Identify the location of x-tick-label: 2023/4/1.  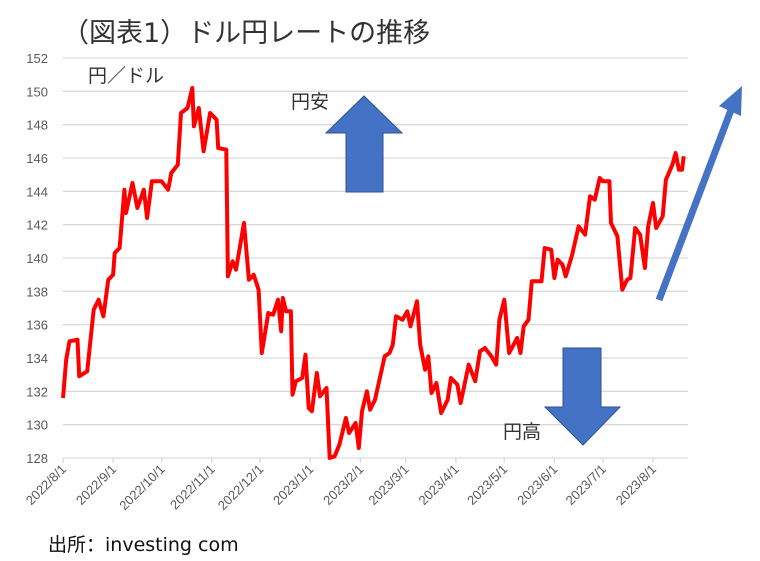
(439, 485).